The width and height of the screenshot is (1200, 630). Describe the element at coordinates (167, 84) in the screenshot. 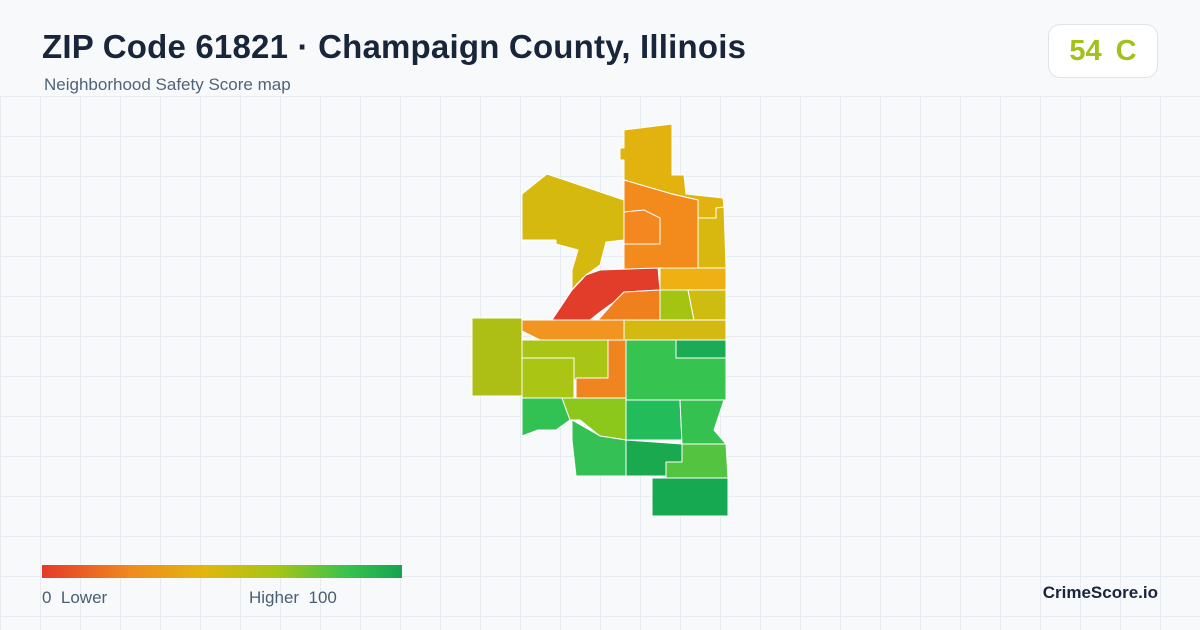

I see `page-subtitle: Neighborhood Safety Score map` at that location.